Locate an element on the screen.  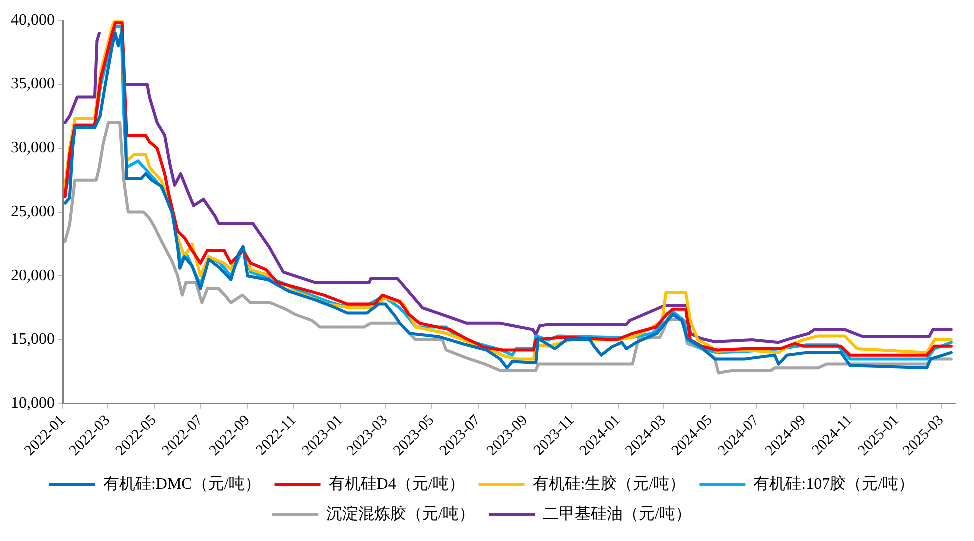
y-tick-label: 10,000 is located at coordinates (33, 403).